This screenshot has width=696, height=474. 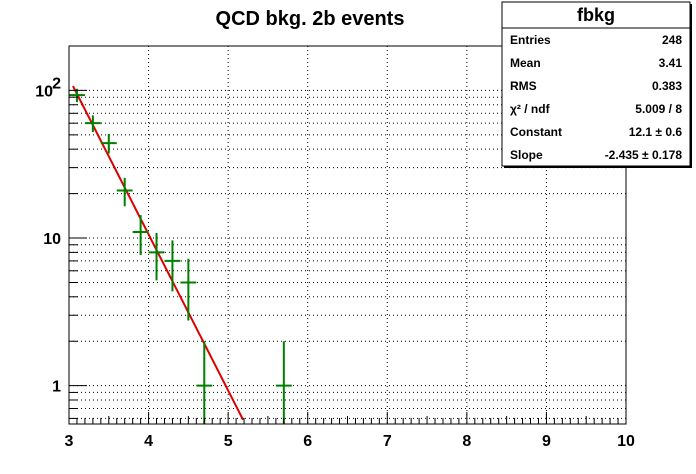 I want to click on stats-label: Mean, so click(x=525, y=63).